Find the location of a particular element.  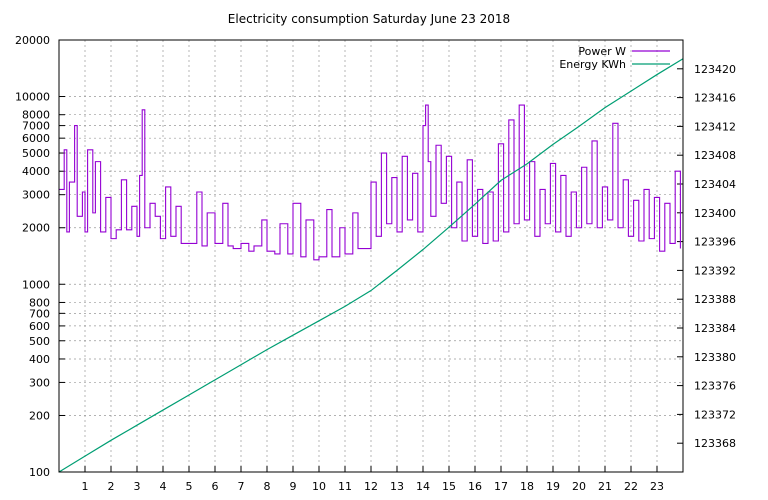

x-tick-label-1: 1 is located at coordinates (85, 486).